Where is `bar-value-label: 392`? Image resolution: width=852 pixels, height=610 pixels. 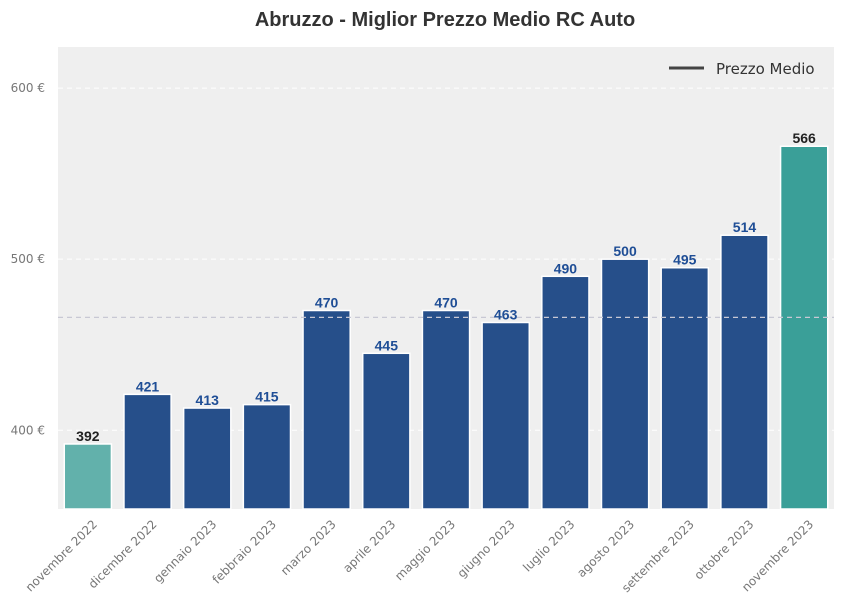
bar-value-label: 392 is located at coordinates (88, 436).